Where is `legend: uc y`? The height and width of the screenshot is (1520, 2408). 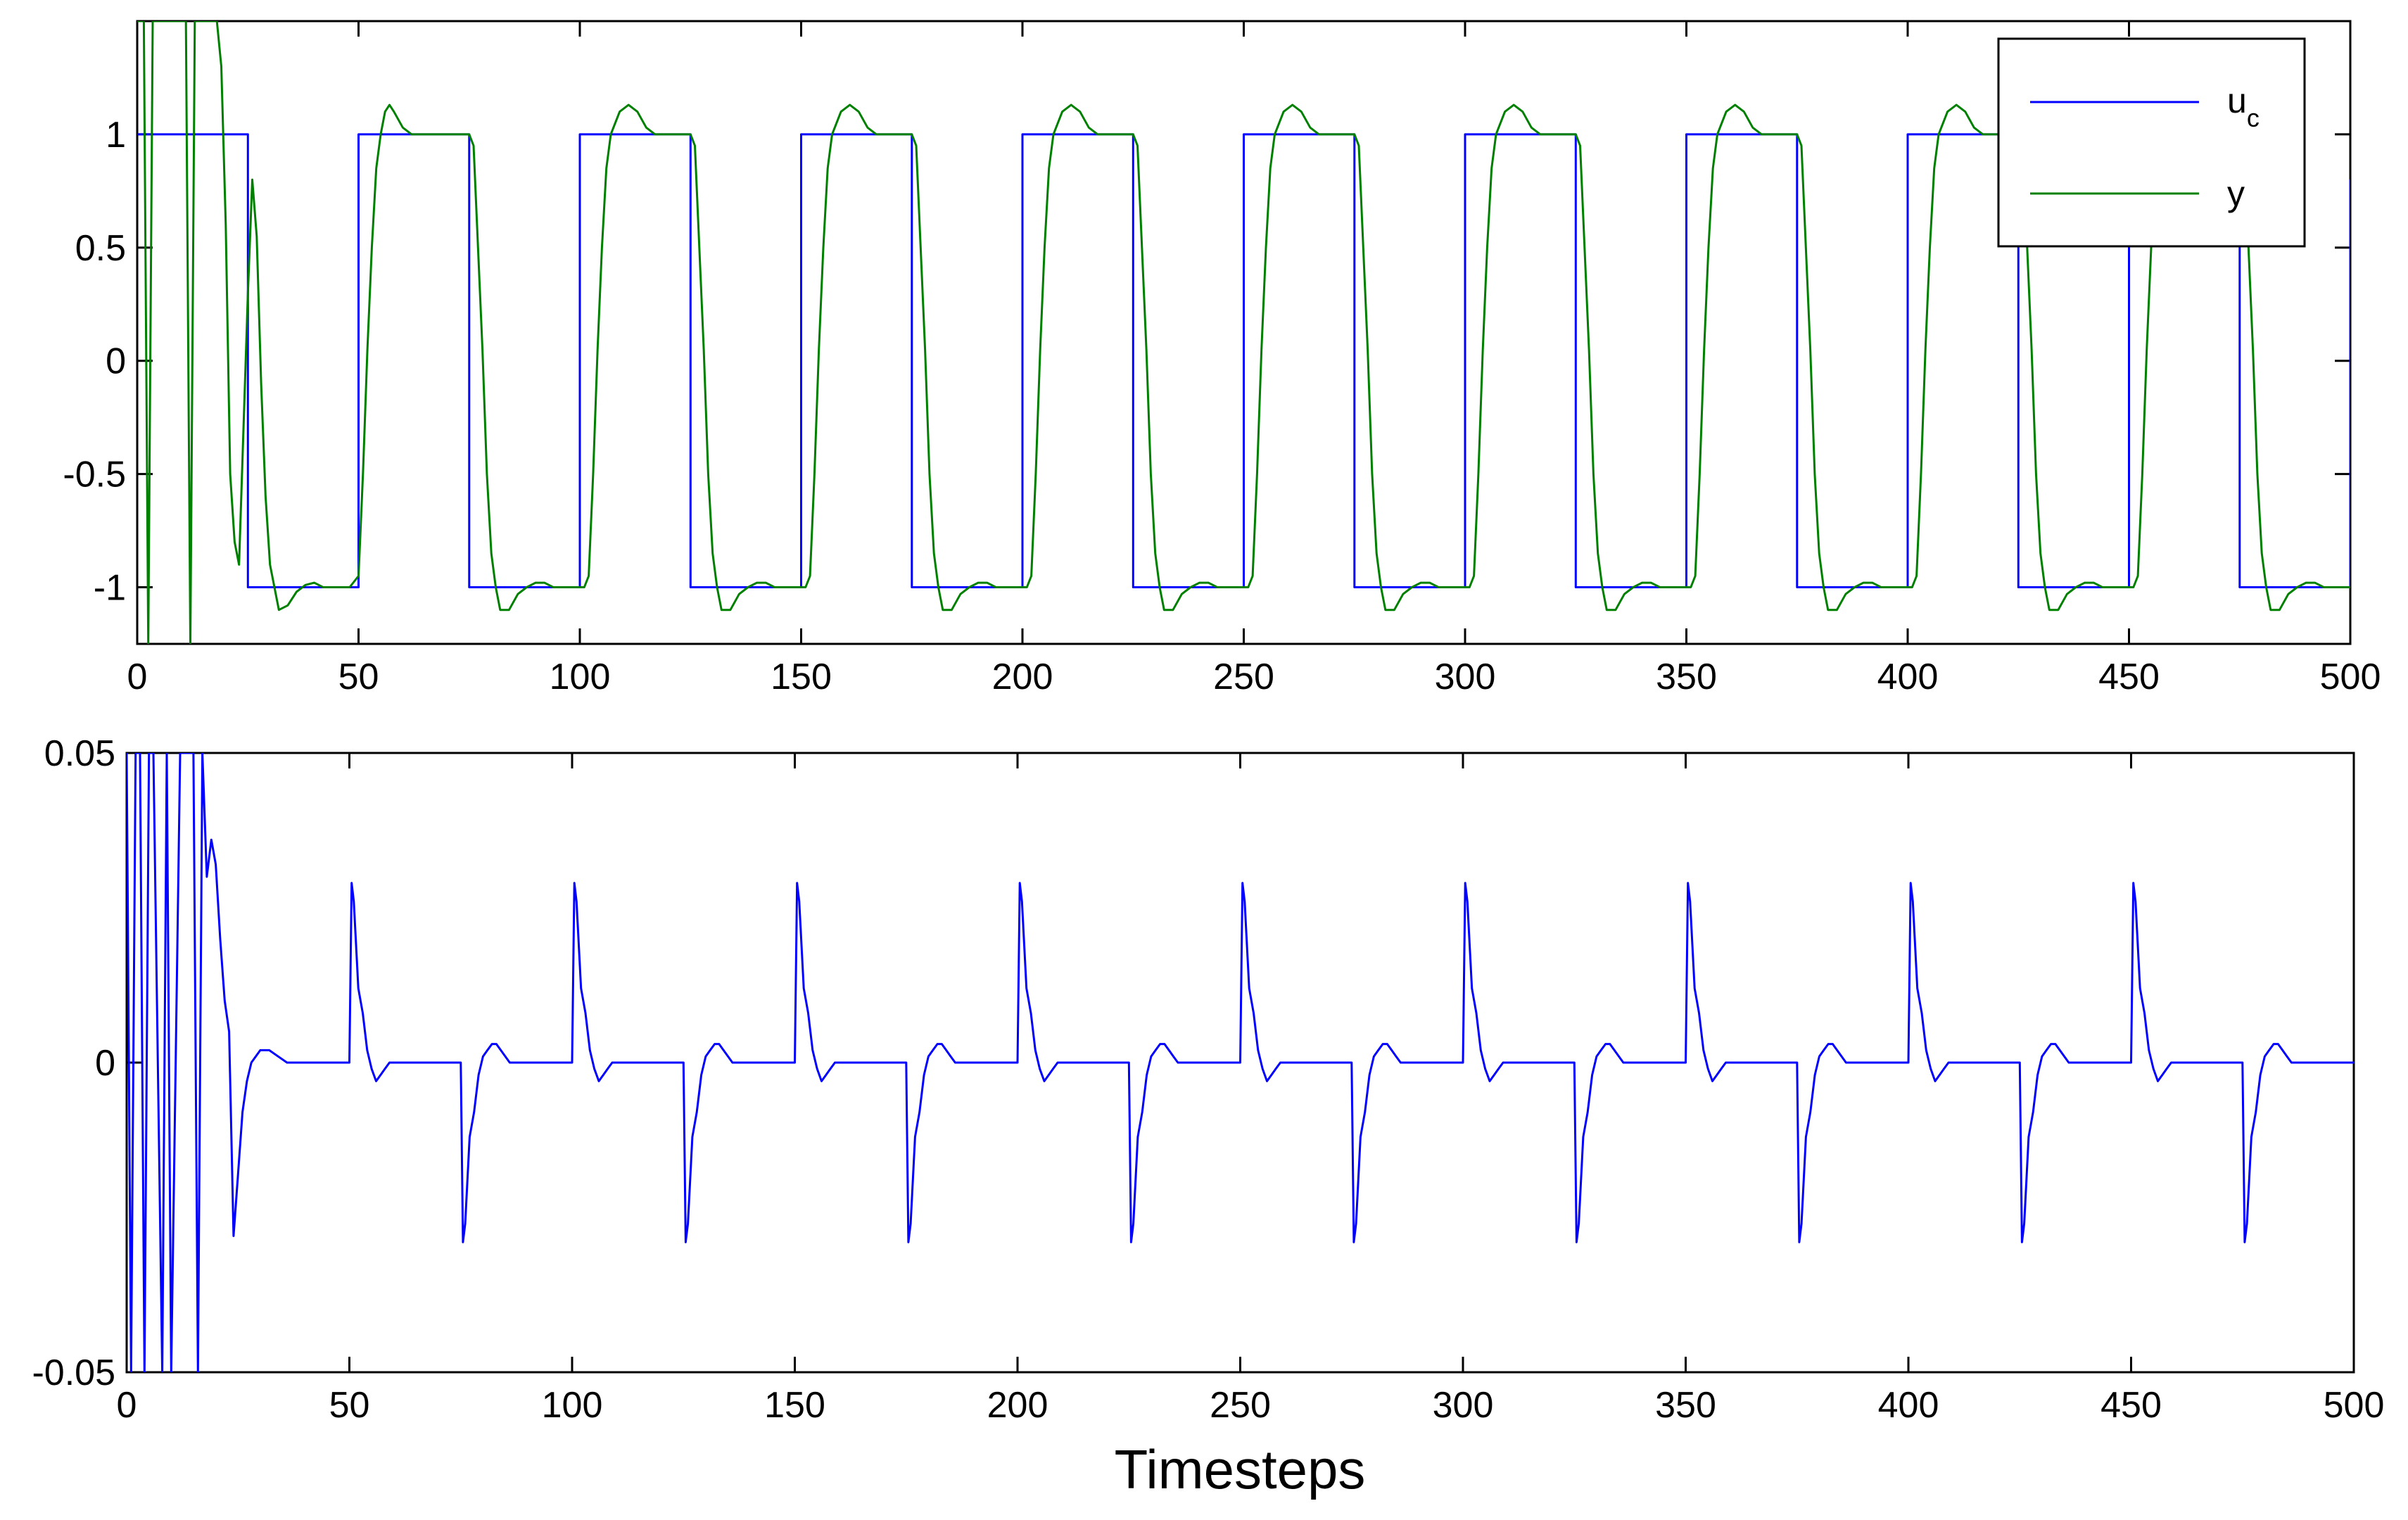 legend: uc y is located at coordinates (2151, 142).